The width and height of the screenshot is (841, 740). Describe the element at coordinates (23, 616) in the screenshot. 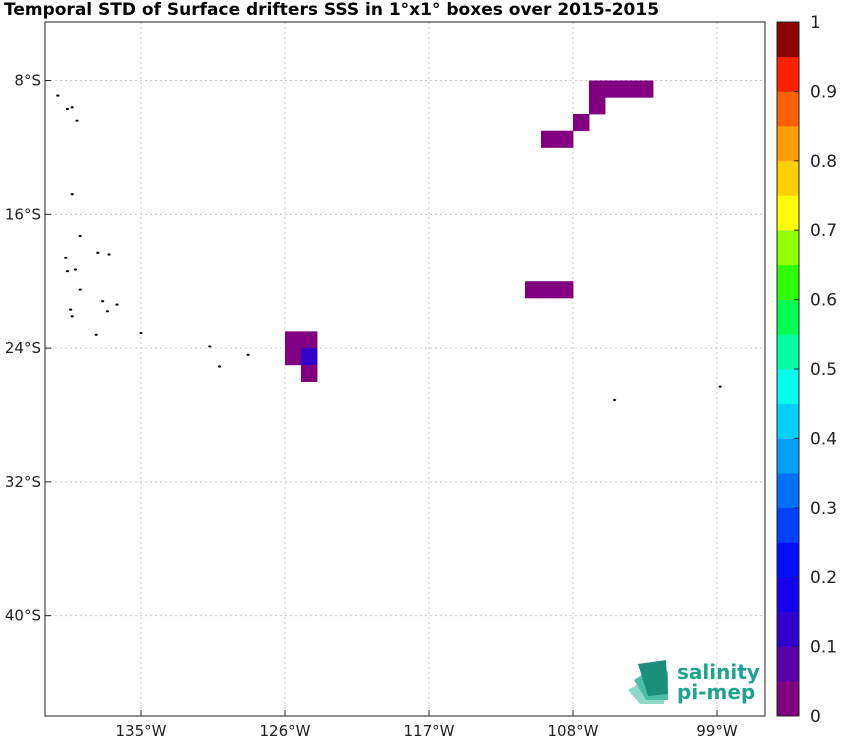

I see `y-tick-label-4: 40°S` at that location.